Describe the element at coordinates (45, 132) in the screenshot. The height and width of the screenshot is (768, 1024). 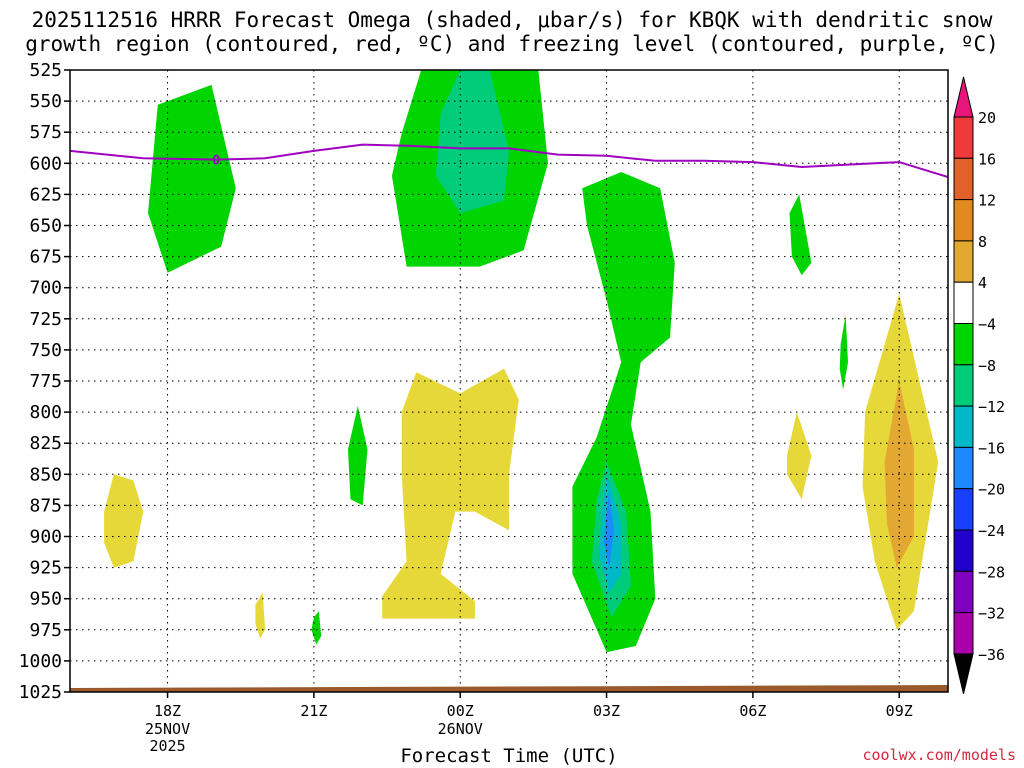
I see `y-tick-label-575: 575` at that location.